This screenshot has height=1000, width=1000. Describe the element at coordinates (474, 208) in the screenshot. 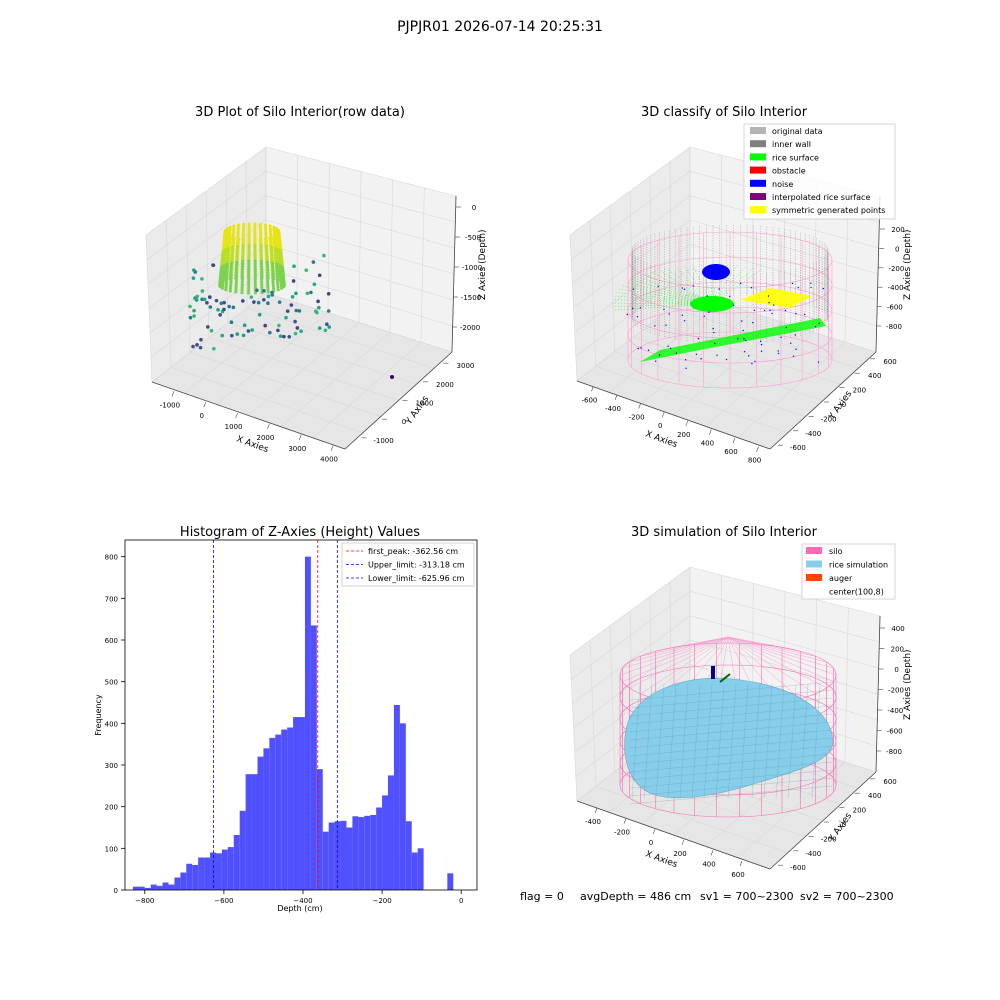

I see `tick-label: 0` at that location.